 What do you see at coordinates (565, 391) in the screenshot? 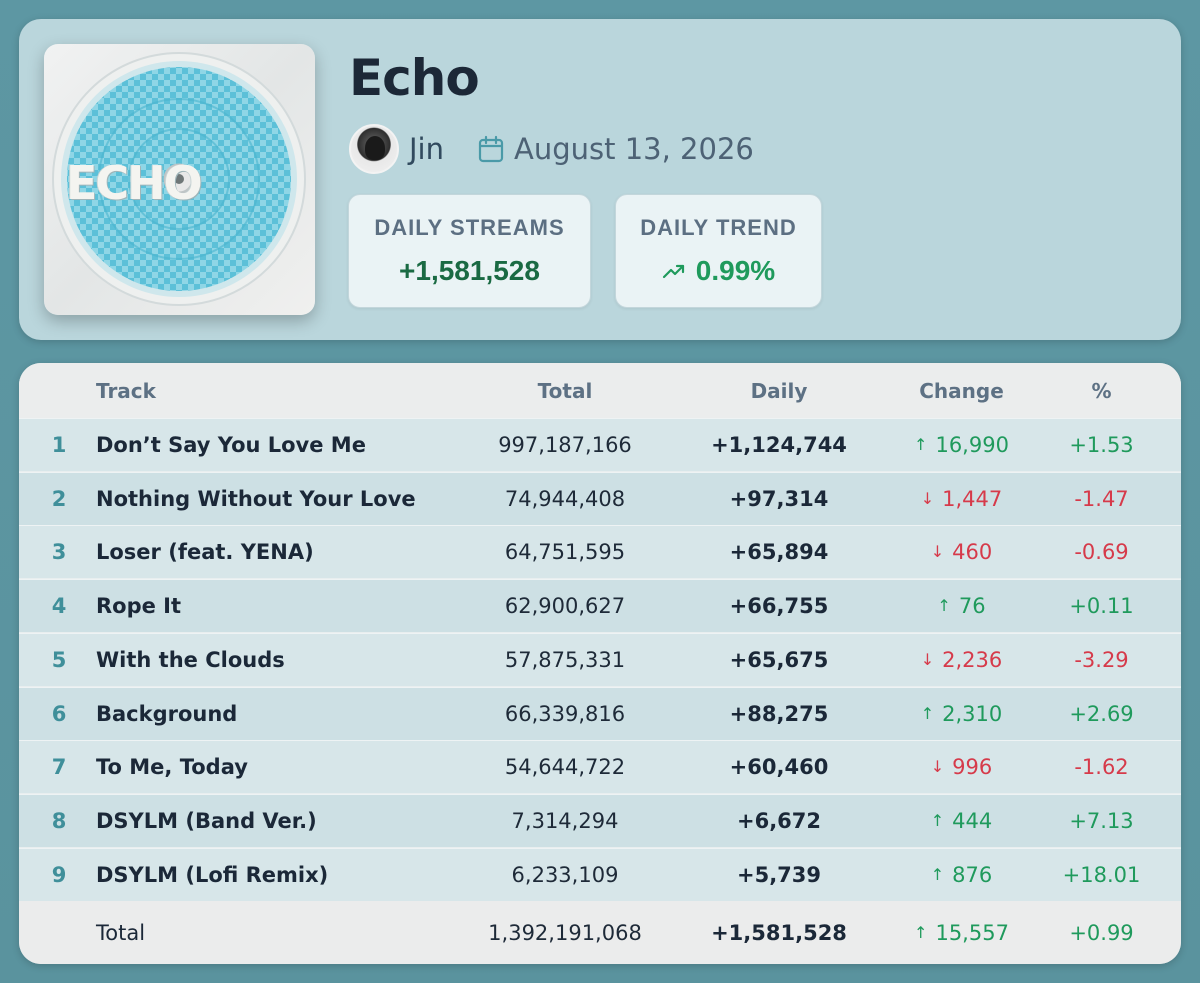
I see `header-total: Total` at bounding box center [565, 391].